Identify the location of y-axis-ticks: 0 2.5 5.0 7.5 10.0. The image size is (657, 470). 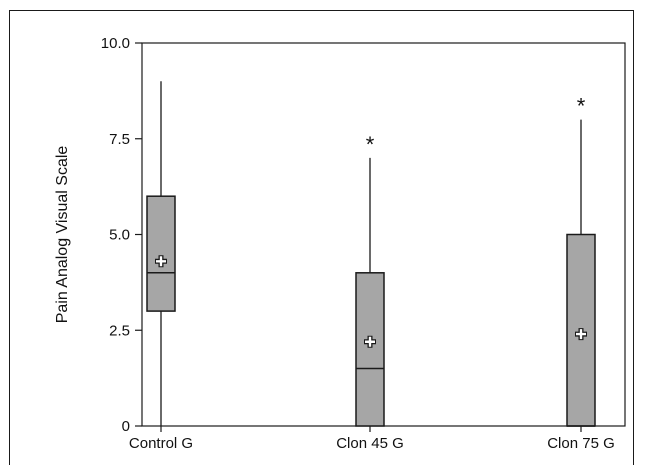
(121, 235).